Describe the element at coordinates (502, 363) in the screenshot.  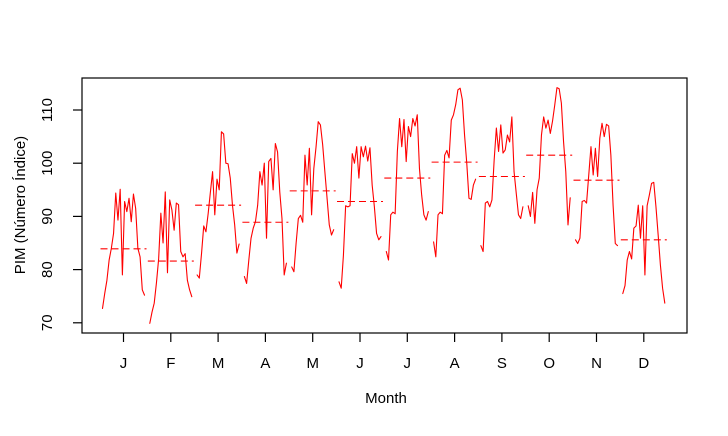
I see `x-tick-label-S: S` at that location.